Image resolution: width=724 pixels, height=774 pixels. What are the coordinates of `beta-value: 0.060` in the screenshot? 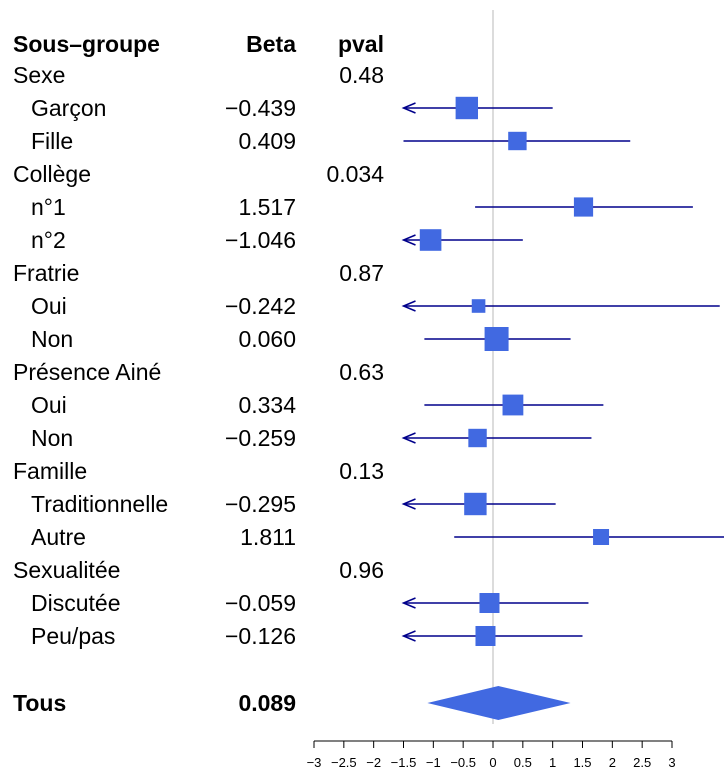 It's located at (267, 339).